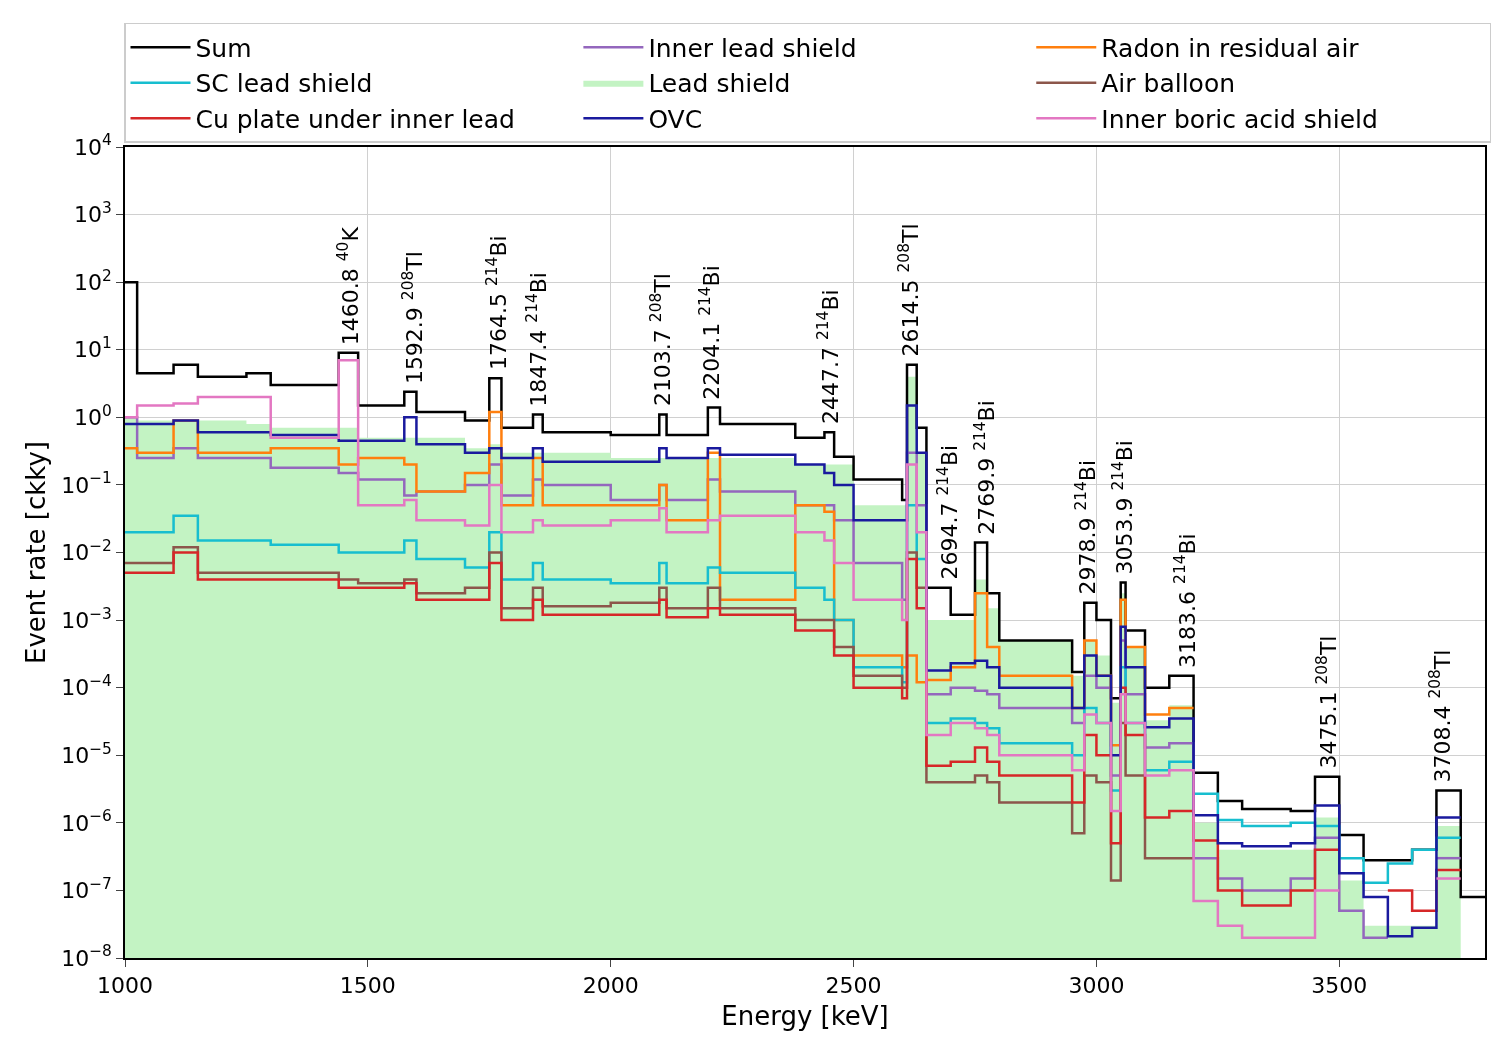  I want to click on legend-label: Lead shield, so click(719, 84).